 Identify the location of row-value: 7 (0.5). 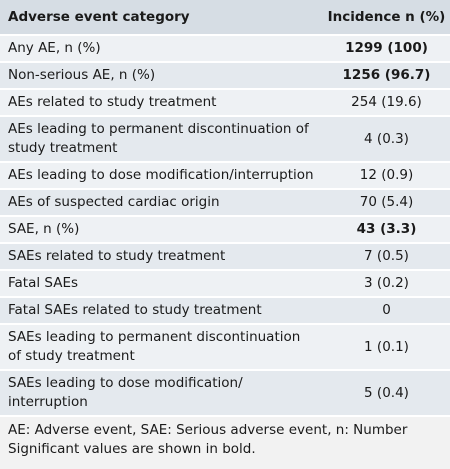
(386, 256).